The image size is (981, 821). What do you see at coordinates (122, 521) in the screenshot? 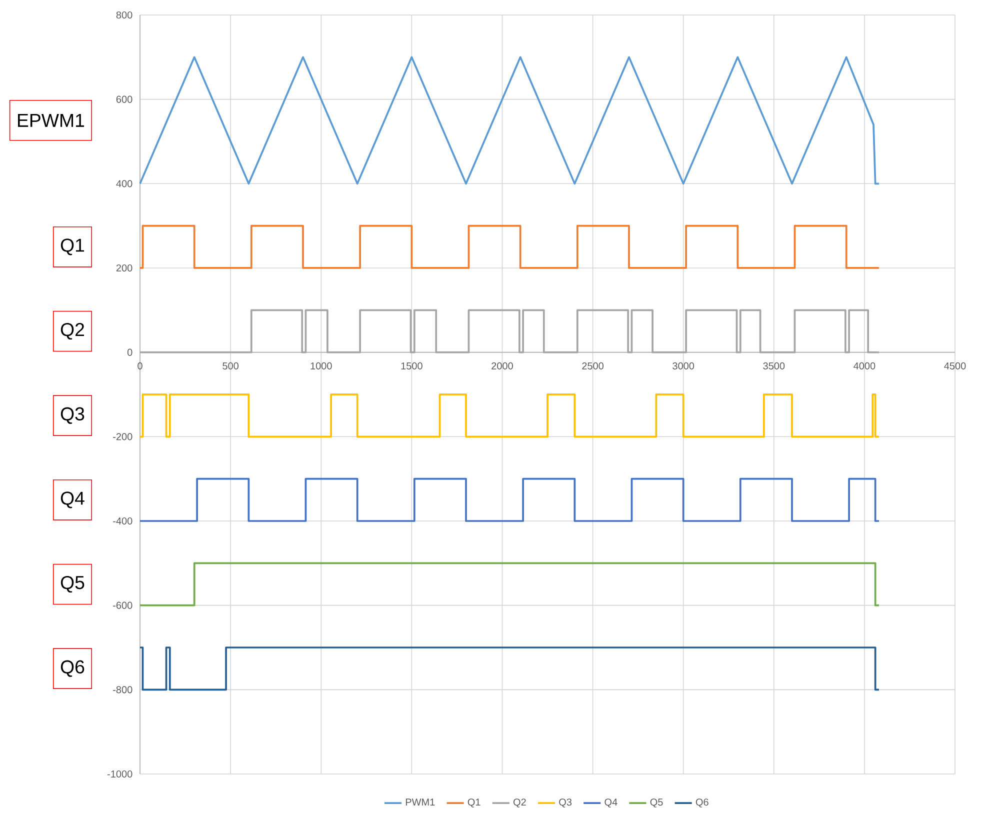
I see `y-tick-label: -400` at bounding box center [122, 521].